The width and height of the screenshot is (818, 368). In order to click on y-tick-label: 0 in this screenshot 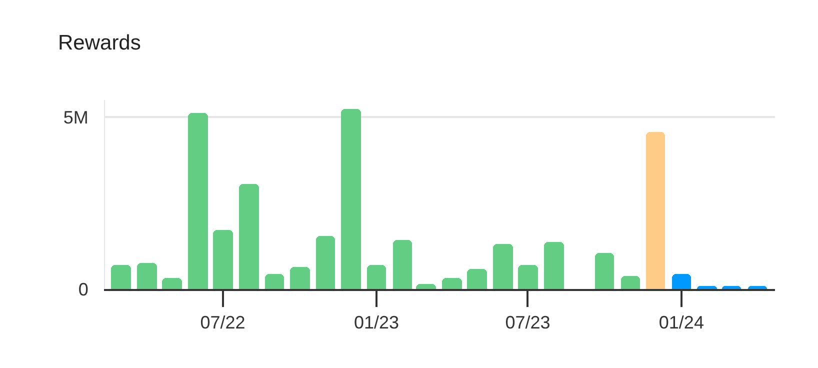, I will do `click(83, 289)`.